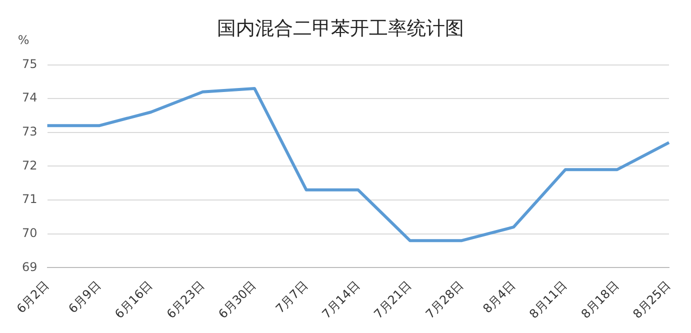 Image resolution: width=691 pixels, height=333 pixels. I want to click on x-tick-label: 7月21日, so click(392, 300).